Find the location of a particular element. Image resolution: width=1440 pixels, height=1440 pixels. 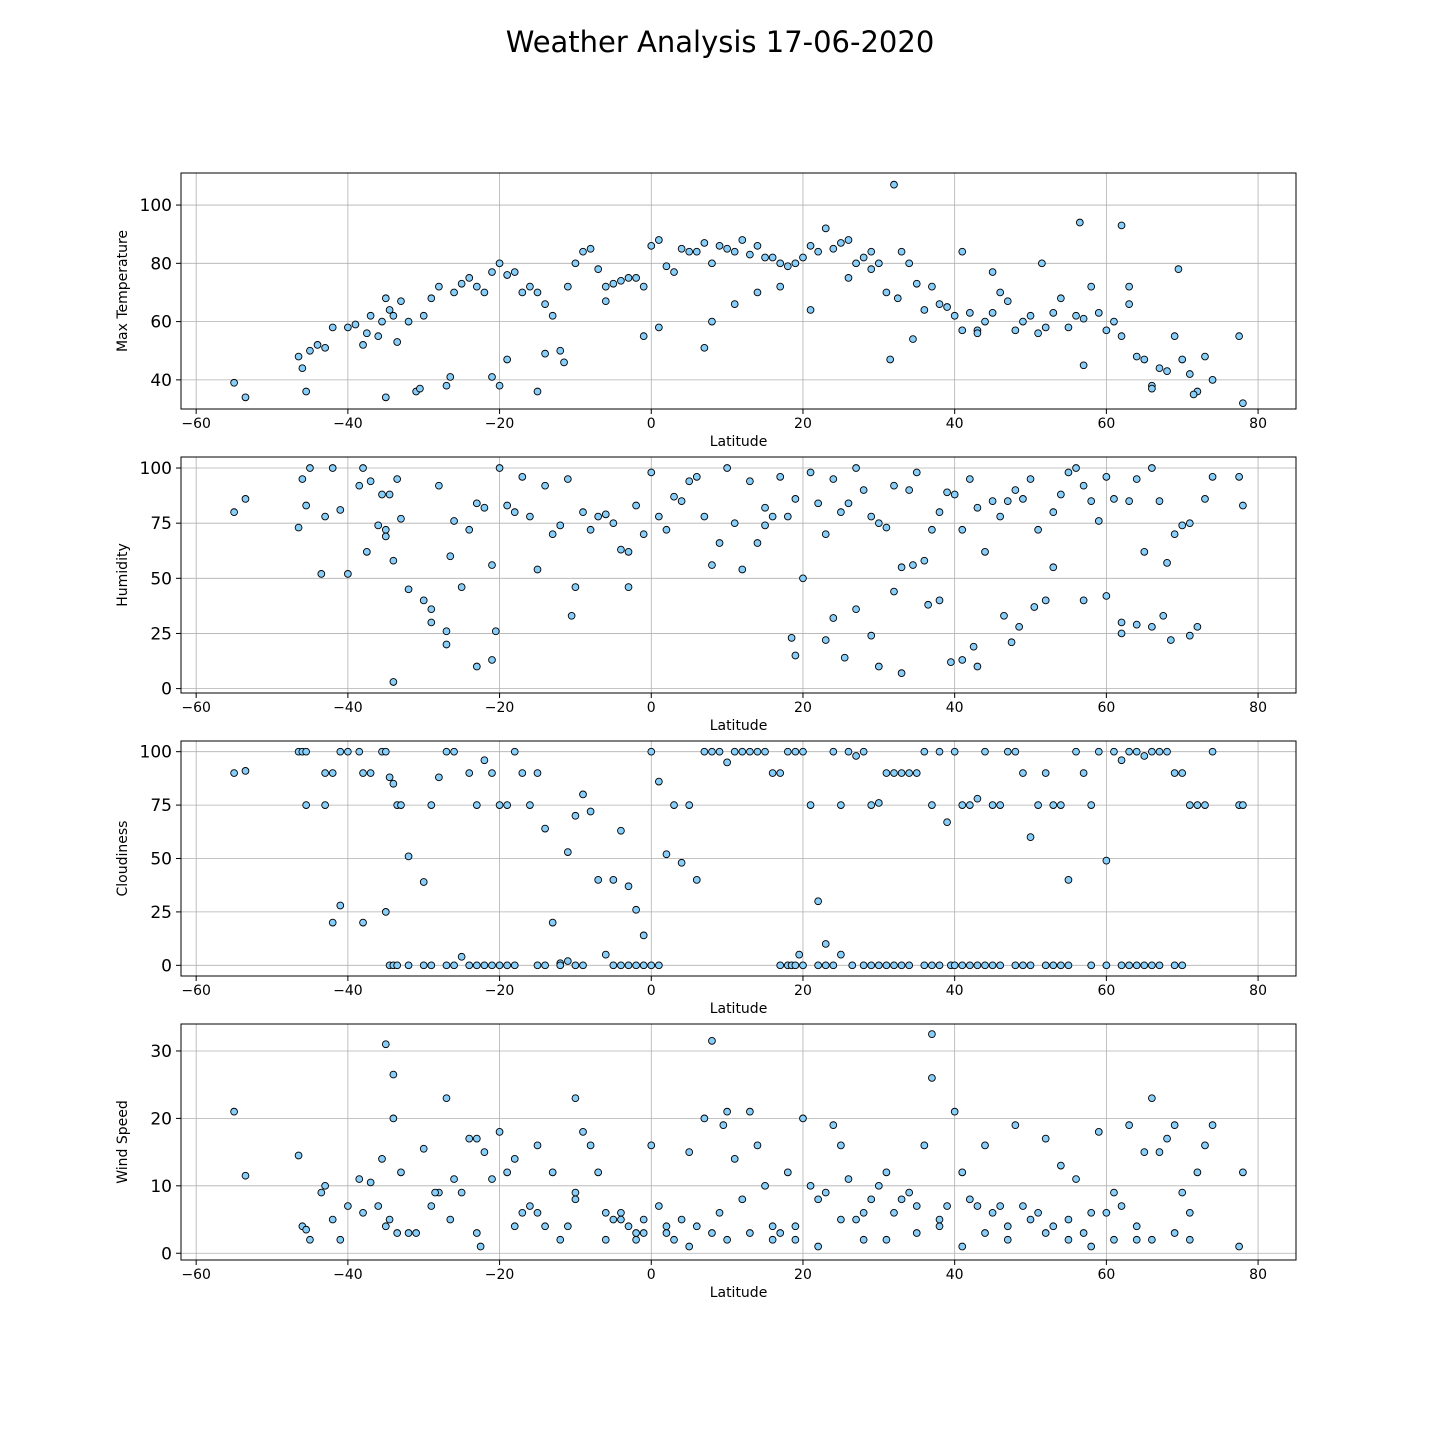

axes-frame is located at coordinates (738, 291).